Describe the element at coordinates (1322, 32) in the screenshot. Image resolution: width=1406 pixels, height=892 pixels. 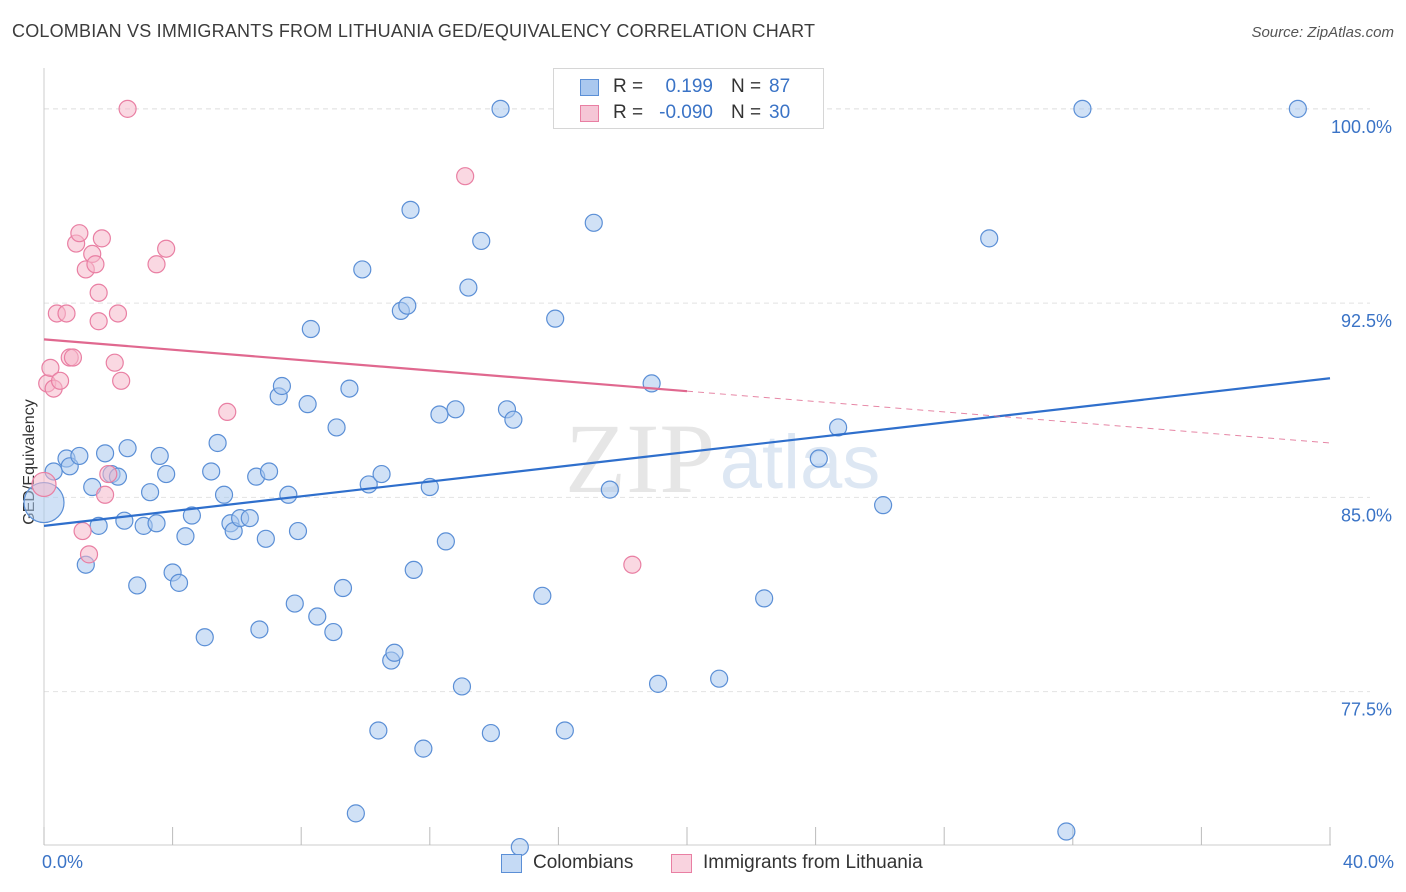
I see `chart-source: Source: ZipAtlas.com` at that location.